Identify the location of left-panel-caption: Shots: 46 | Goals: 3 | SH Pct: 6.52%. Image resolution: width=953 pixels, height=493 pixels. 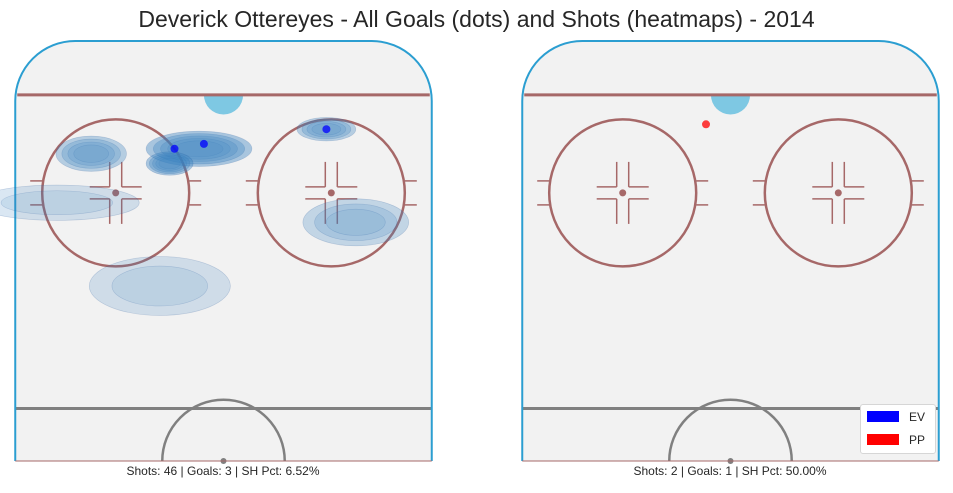
(223, 471).